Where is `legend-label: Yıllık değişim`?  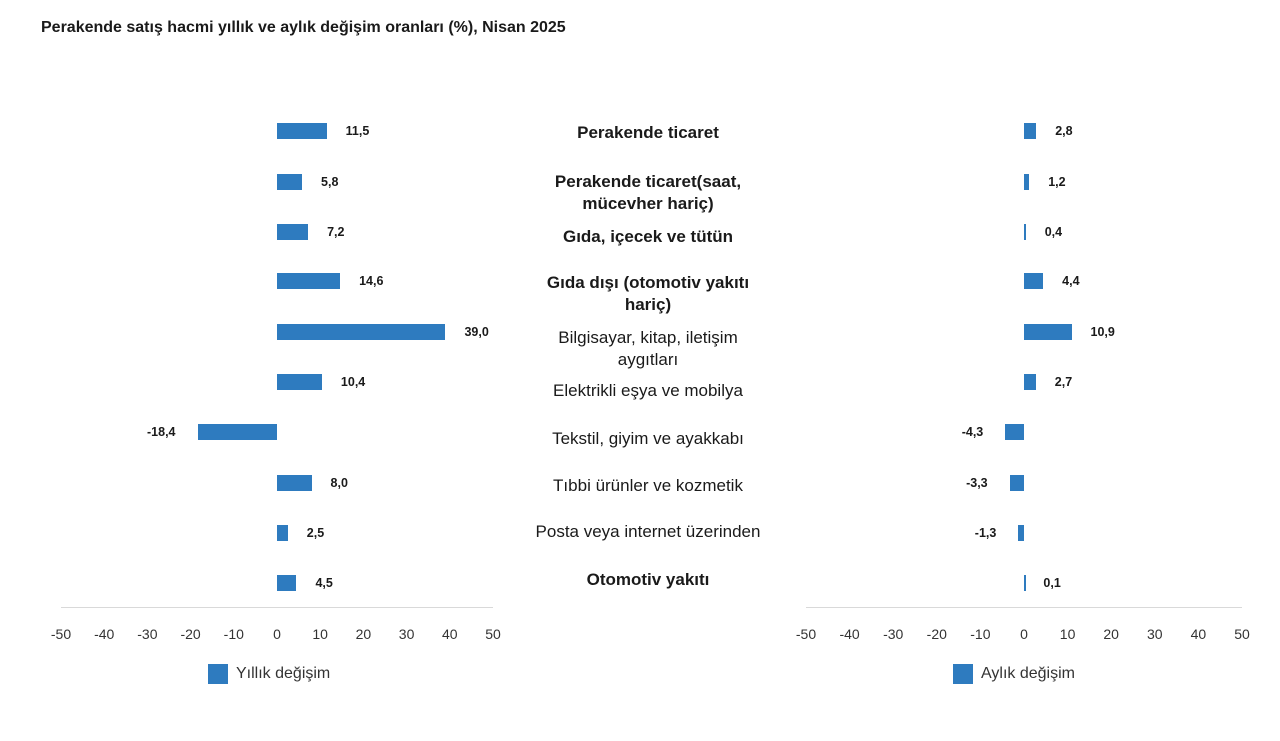
legend-label: Yıllık değişim is located at coordinates (283, 673).